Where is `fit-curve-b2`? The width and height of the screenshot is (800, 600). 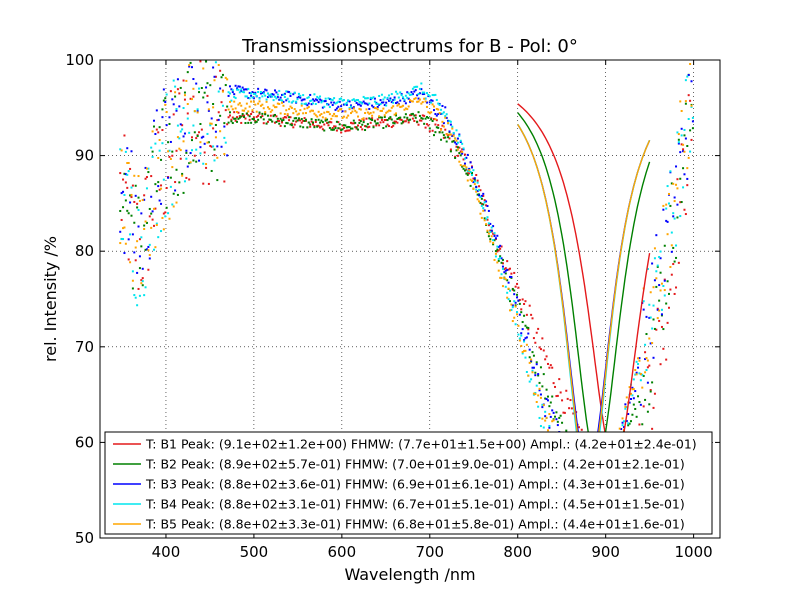 fit-curve-b2 is located at coordinates (584, 287).